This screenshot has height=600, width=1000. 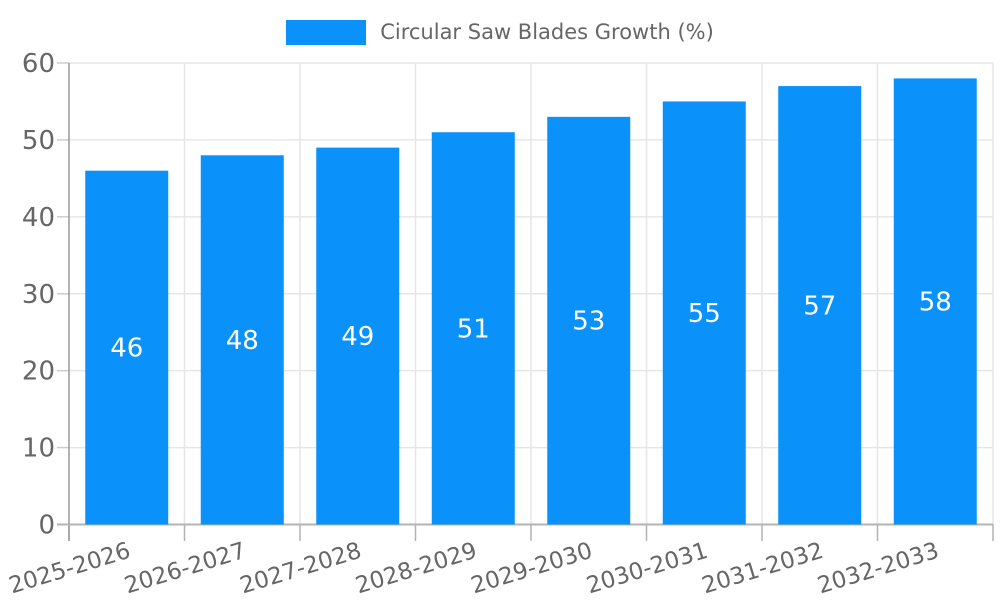 What do you see at coordinates (547, 32) in the screenshot?
I see `legend-label: Circular Saw Blades Growth (%)` at bounding box center [547, 32].